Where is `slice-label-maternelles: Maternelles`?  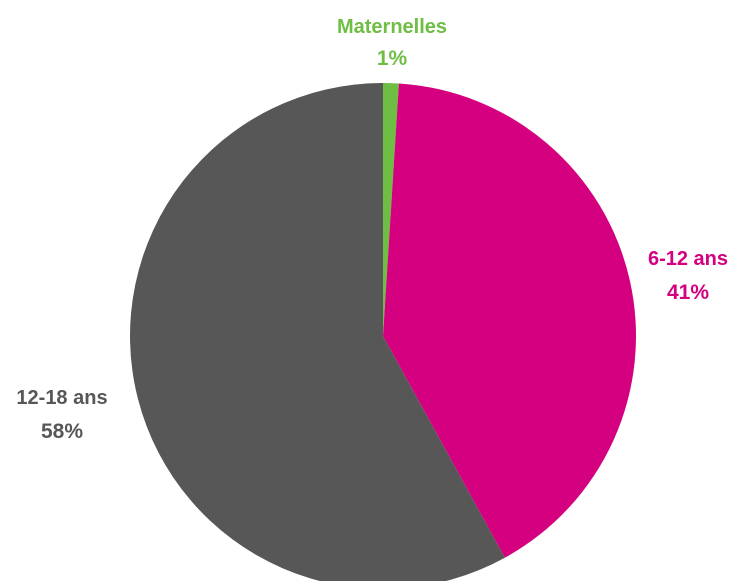
slice-label-maternelles: Maternelles is located at coordinates (392, 27).